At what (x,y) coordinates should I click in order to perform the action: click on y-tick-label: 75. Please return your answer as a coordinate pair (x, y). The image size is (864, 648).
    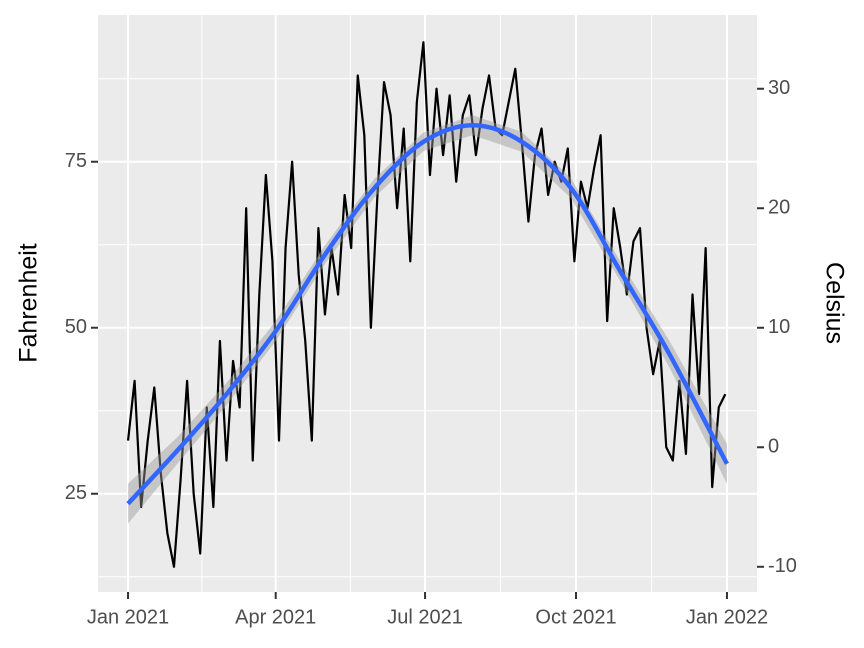
    Looking at the image, I should click on (76, 161).